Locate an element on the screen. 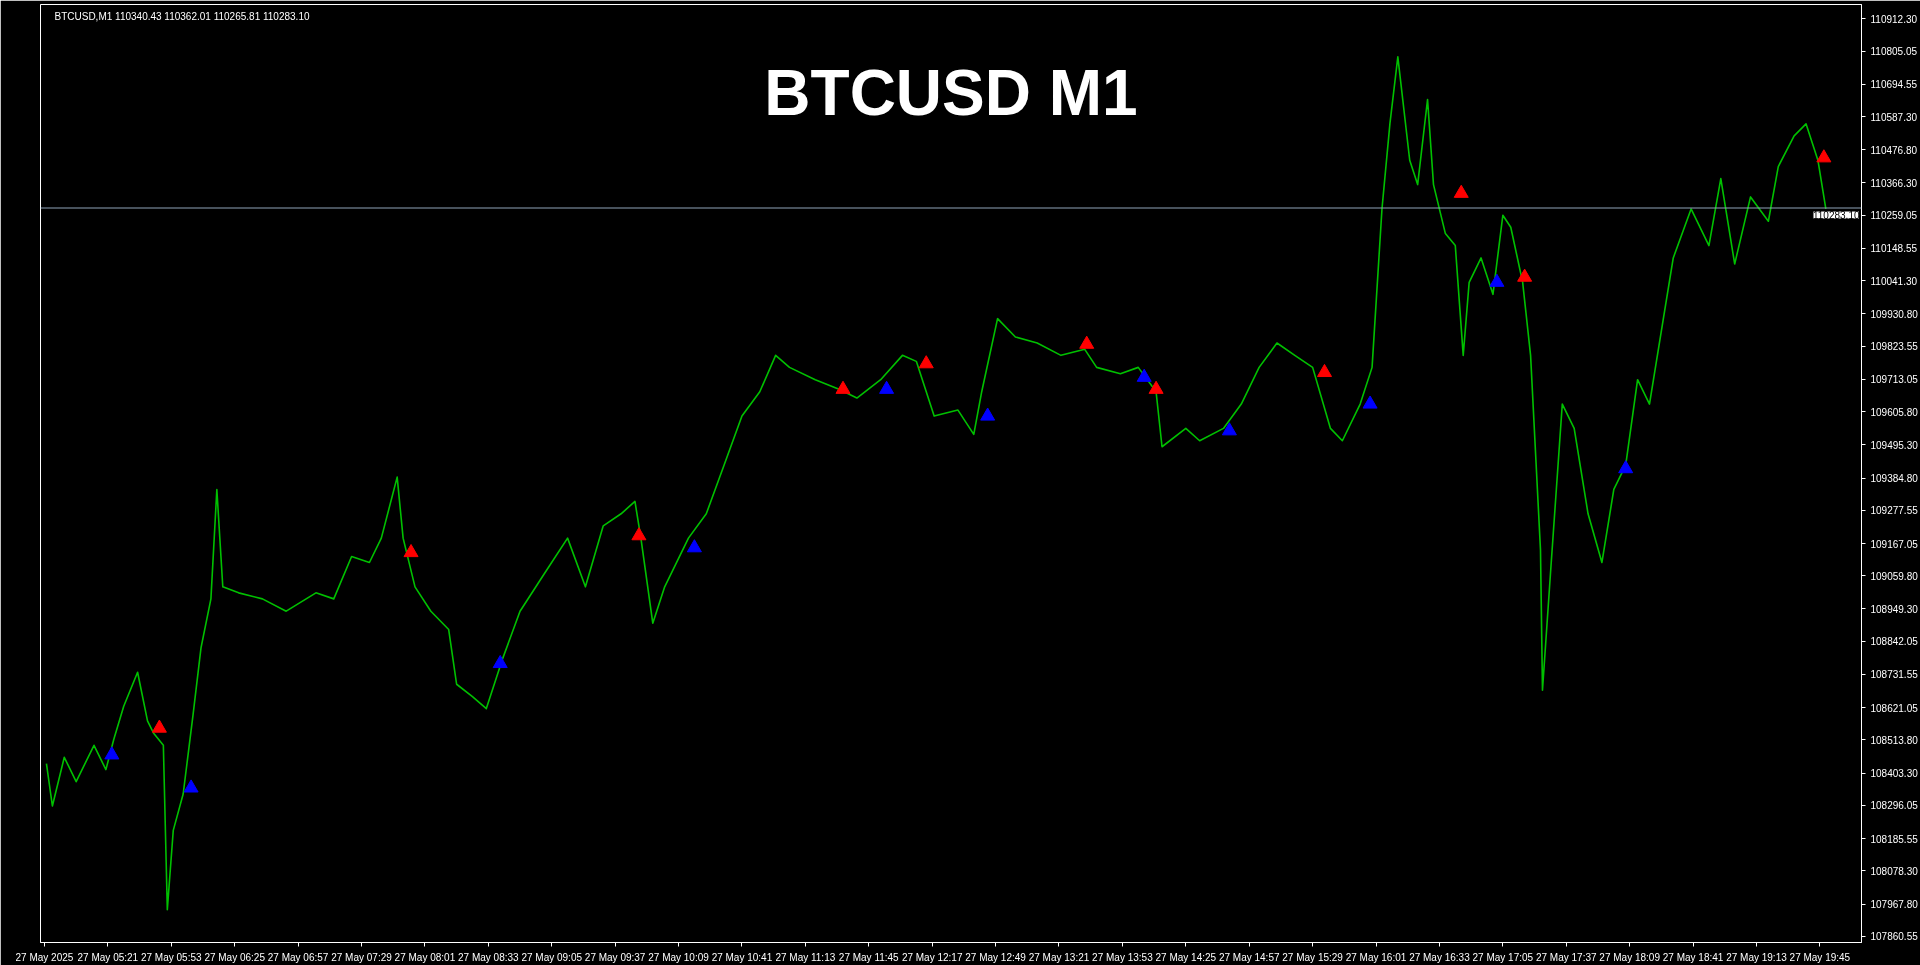 This screenshot has height=965, width=1920. y-tick-label: 108949.30 is located at coordinates (1894, 609).